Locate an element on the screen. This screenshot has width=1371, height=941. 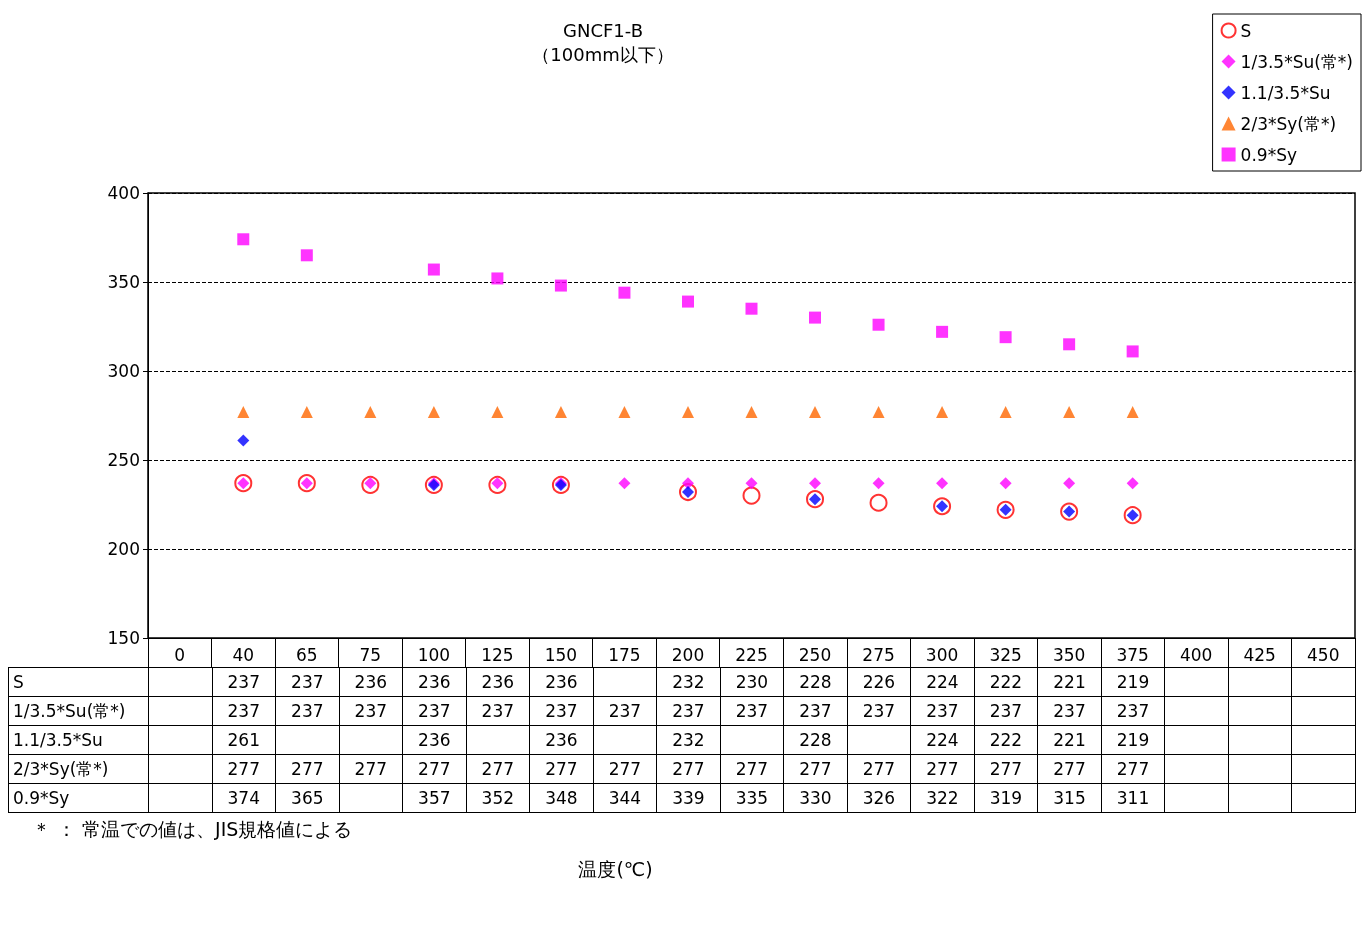
x-tick-label: 225 is located at coordinates (751, 654).